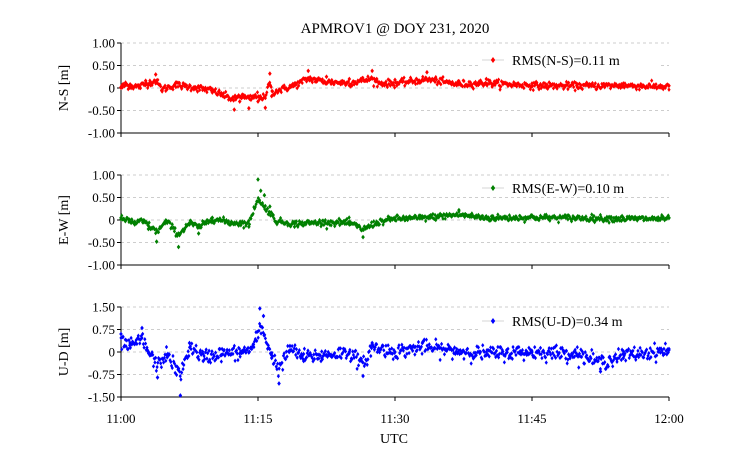 The width and height of the screenshot is (731, 452). What do you see at coordinates (493, 188) in the screenshot?
I see `legend-marker` at bounding box center [493, 188].